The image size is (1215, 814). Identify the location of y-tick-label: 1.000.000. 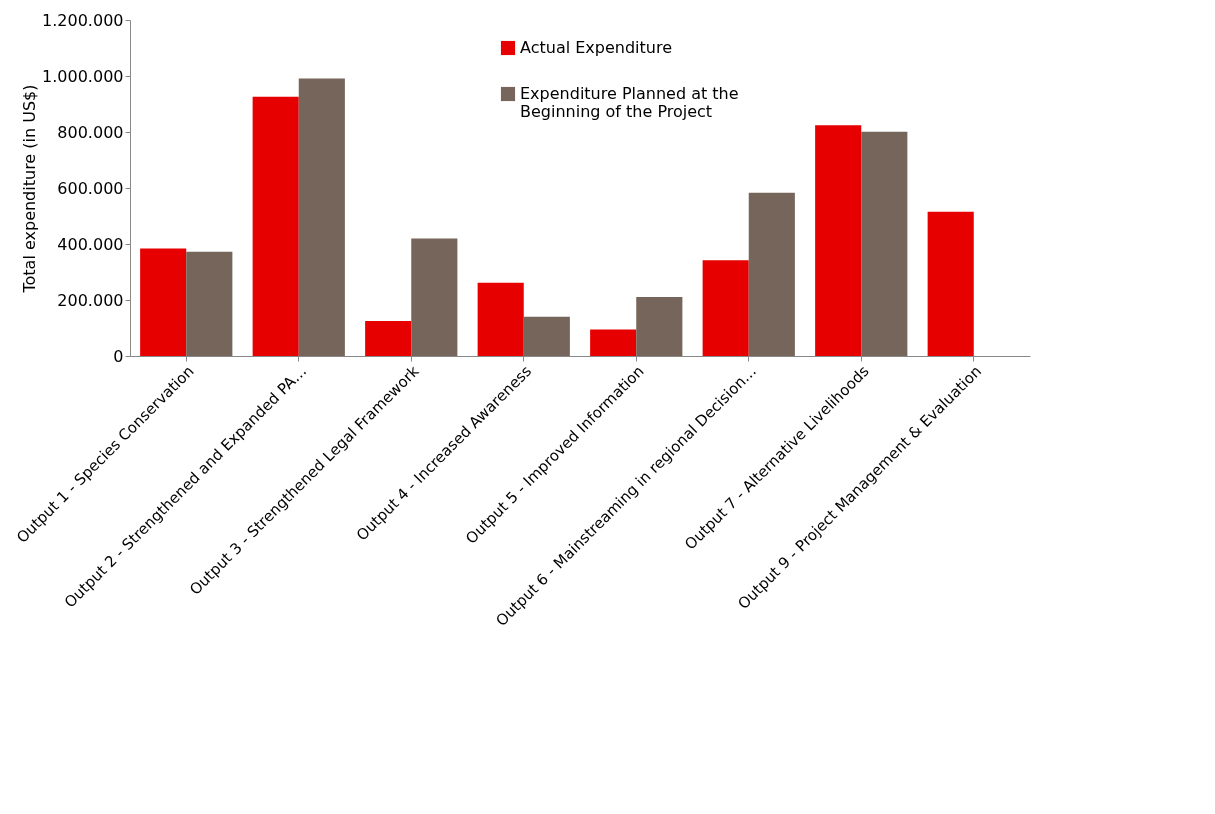
(83, 76).